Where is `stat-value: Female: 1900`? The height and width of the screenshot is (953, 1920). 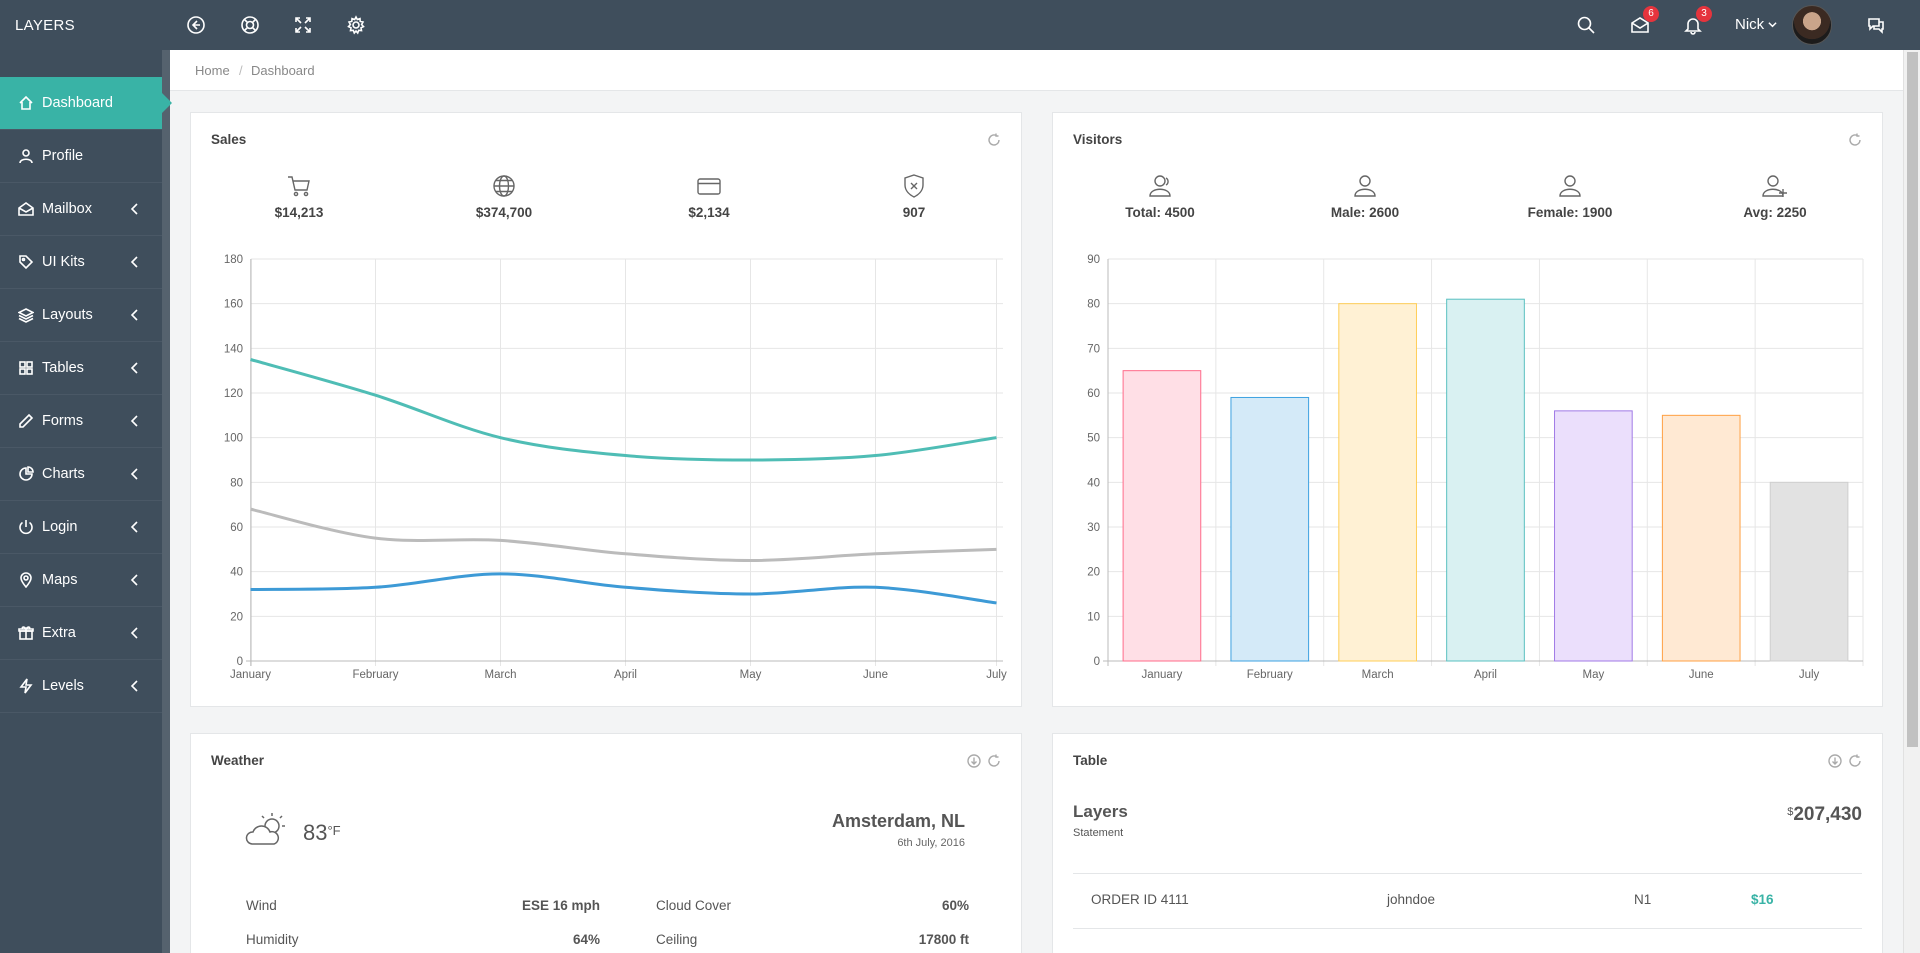
stat-value: Female: 1900 is located at coordinates (1570, 212).